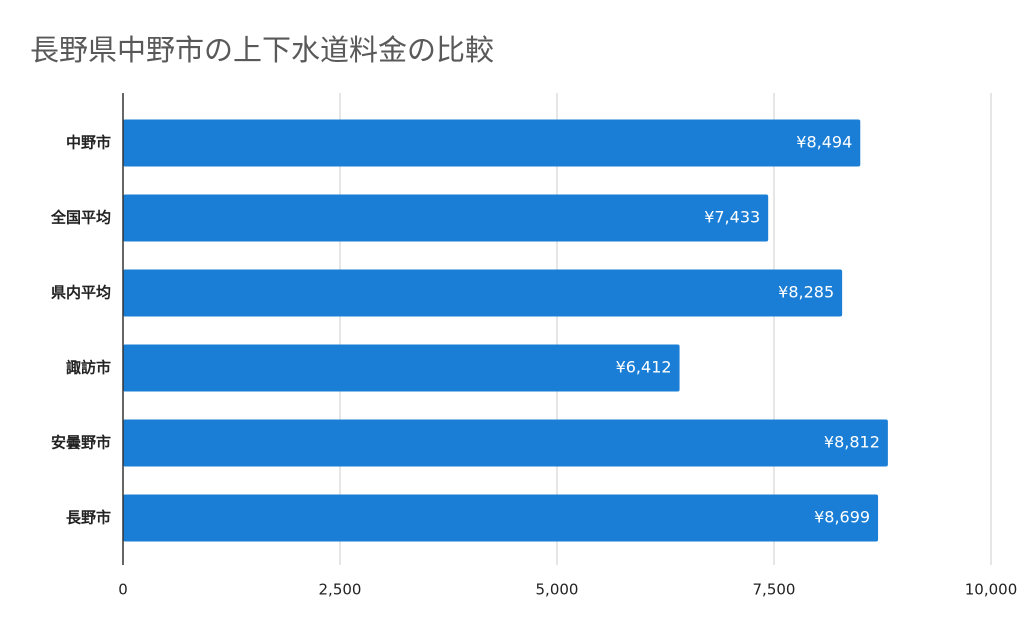  What do you see at coordinates (991, 590) in the screenshot?
I see `x-tick-label: 10,000` at bounding box center [991, 590].